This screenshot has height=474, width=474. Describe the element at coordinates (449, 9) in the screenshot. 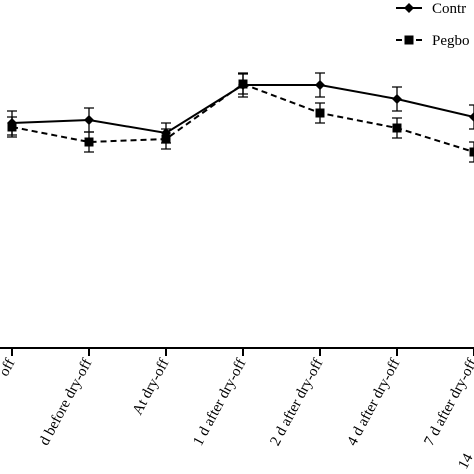

I see `legend-label: Contr` at that location.